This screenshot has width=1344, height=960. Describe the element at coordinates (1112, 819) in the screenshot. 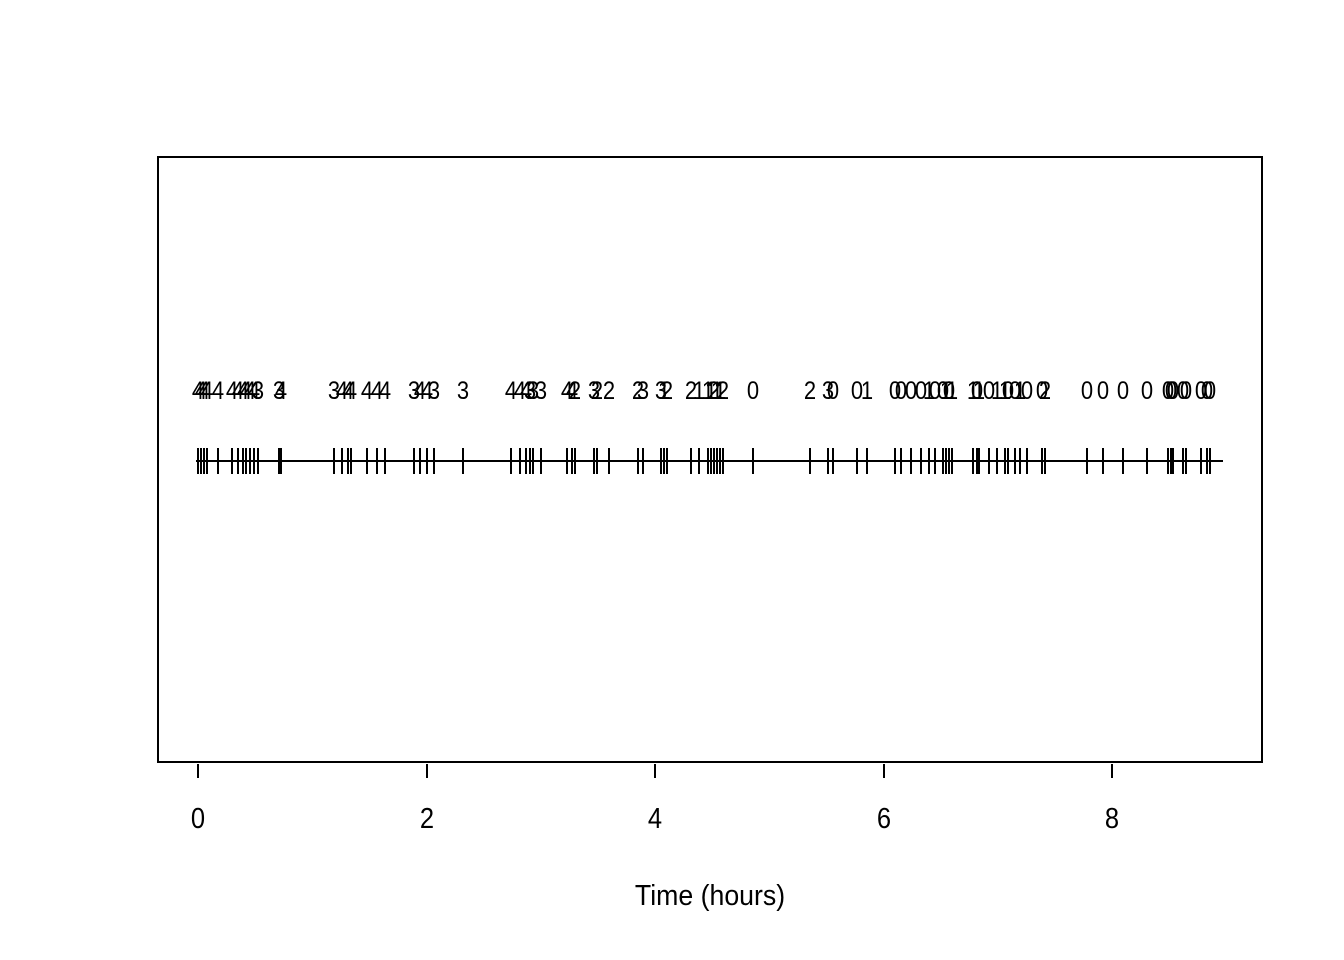

I see `x-axis-tick-label: 8` at that location.